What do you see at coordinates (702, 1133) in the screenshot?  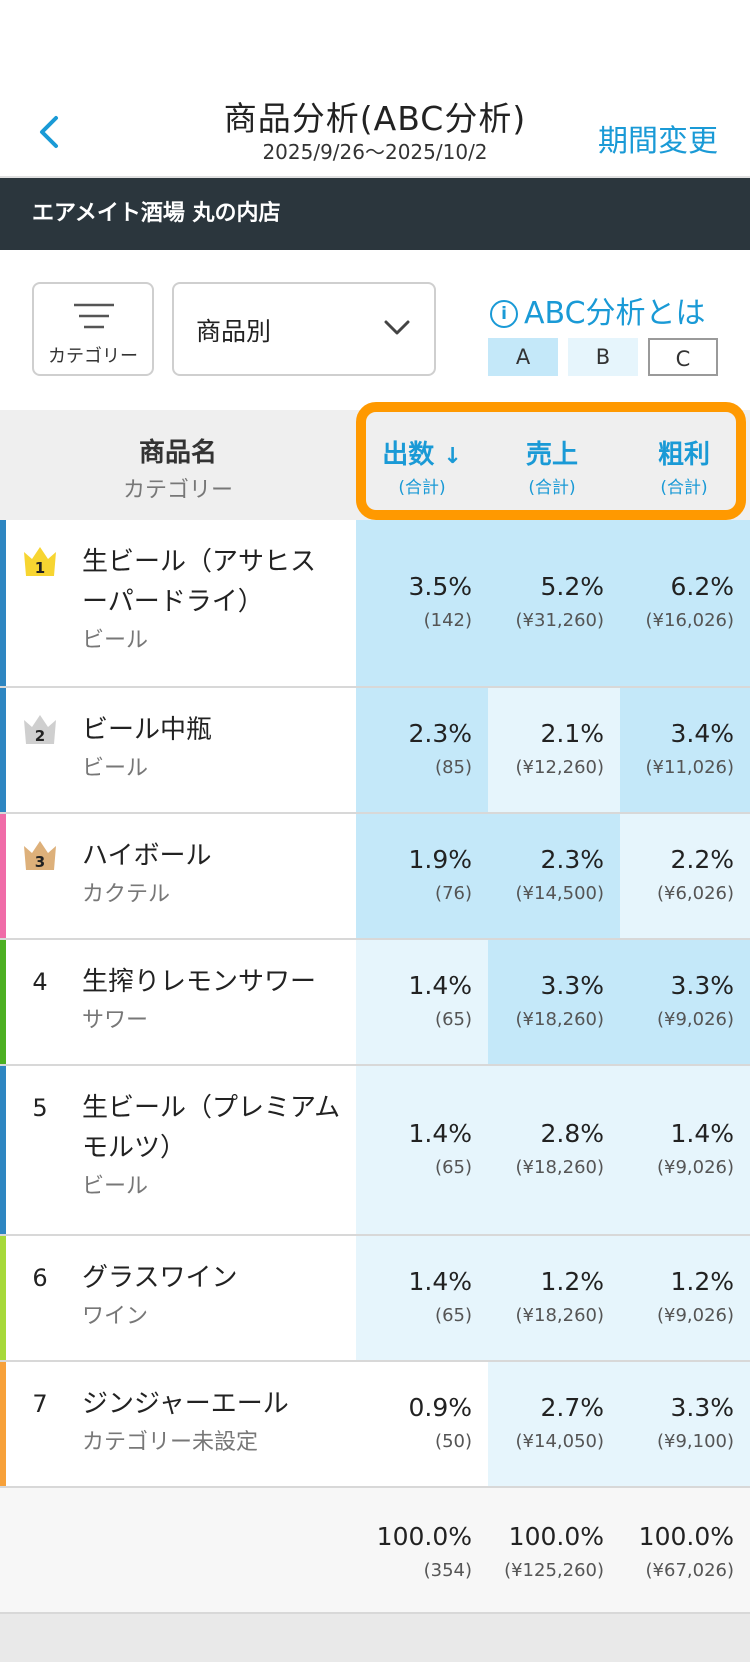 I see `profit-percent: 1.4%` at bounding box center [702, 1133].